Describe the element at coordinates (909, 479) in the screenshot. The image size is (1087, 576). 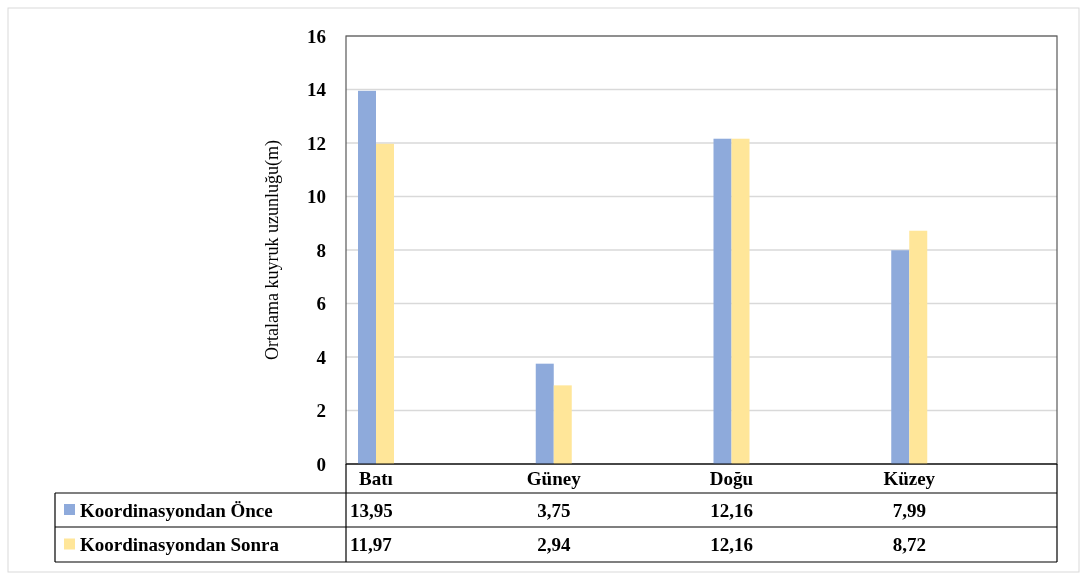
I see `x-tick-label: Küzey` at that location.